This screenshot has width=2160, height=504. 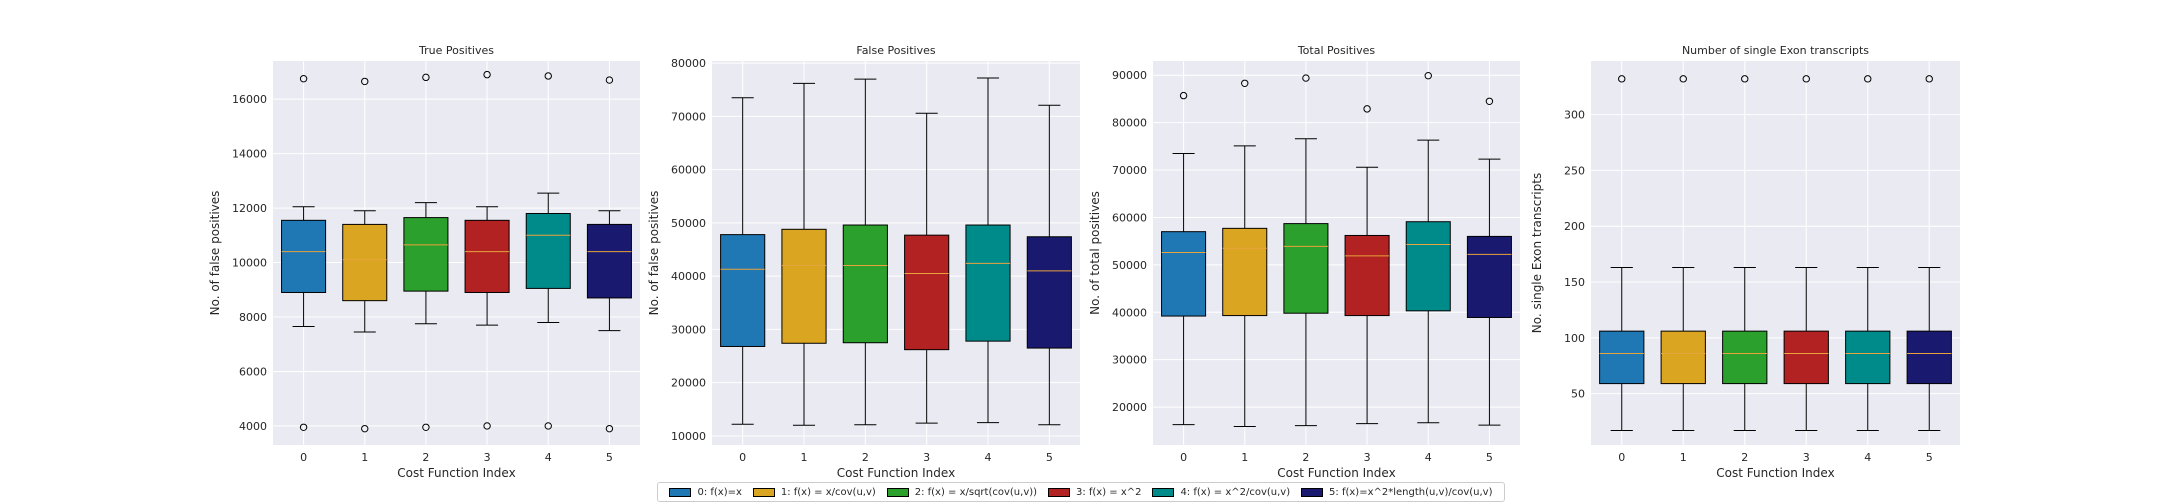 I want to click on panel-1-ytick-label-3: 40000, so click(x=688, y=276).